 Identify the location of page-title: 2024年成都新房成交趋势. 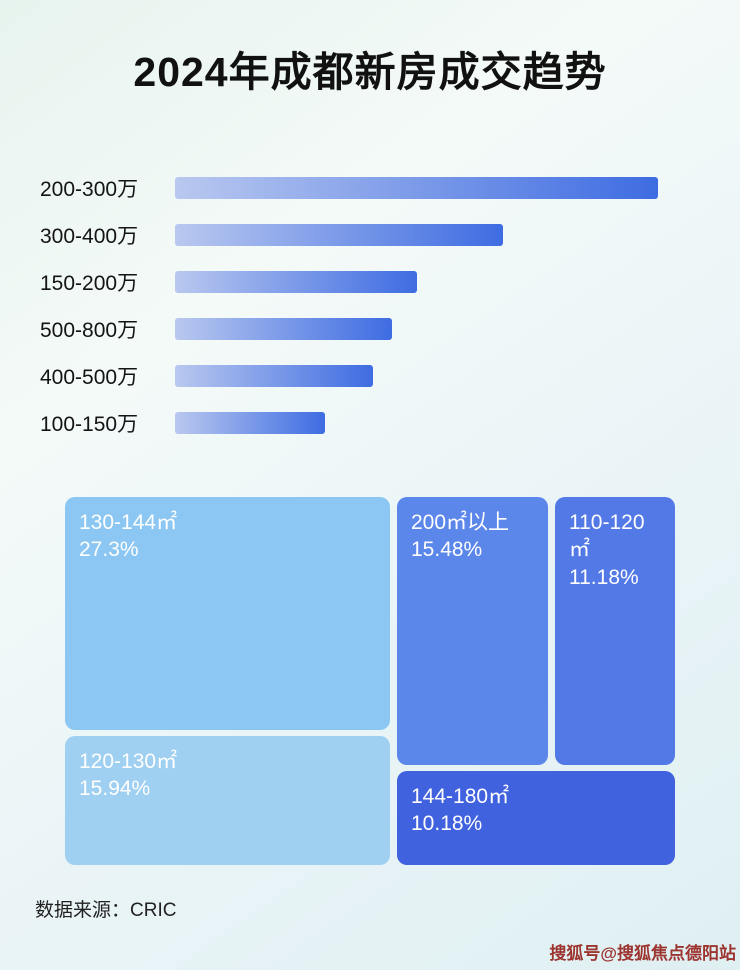
(370, 72).